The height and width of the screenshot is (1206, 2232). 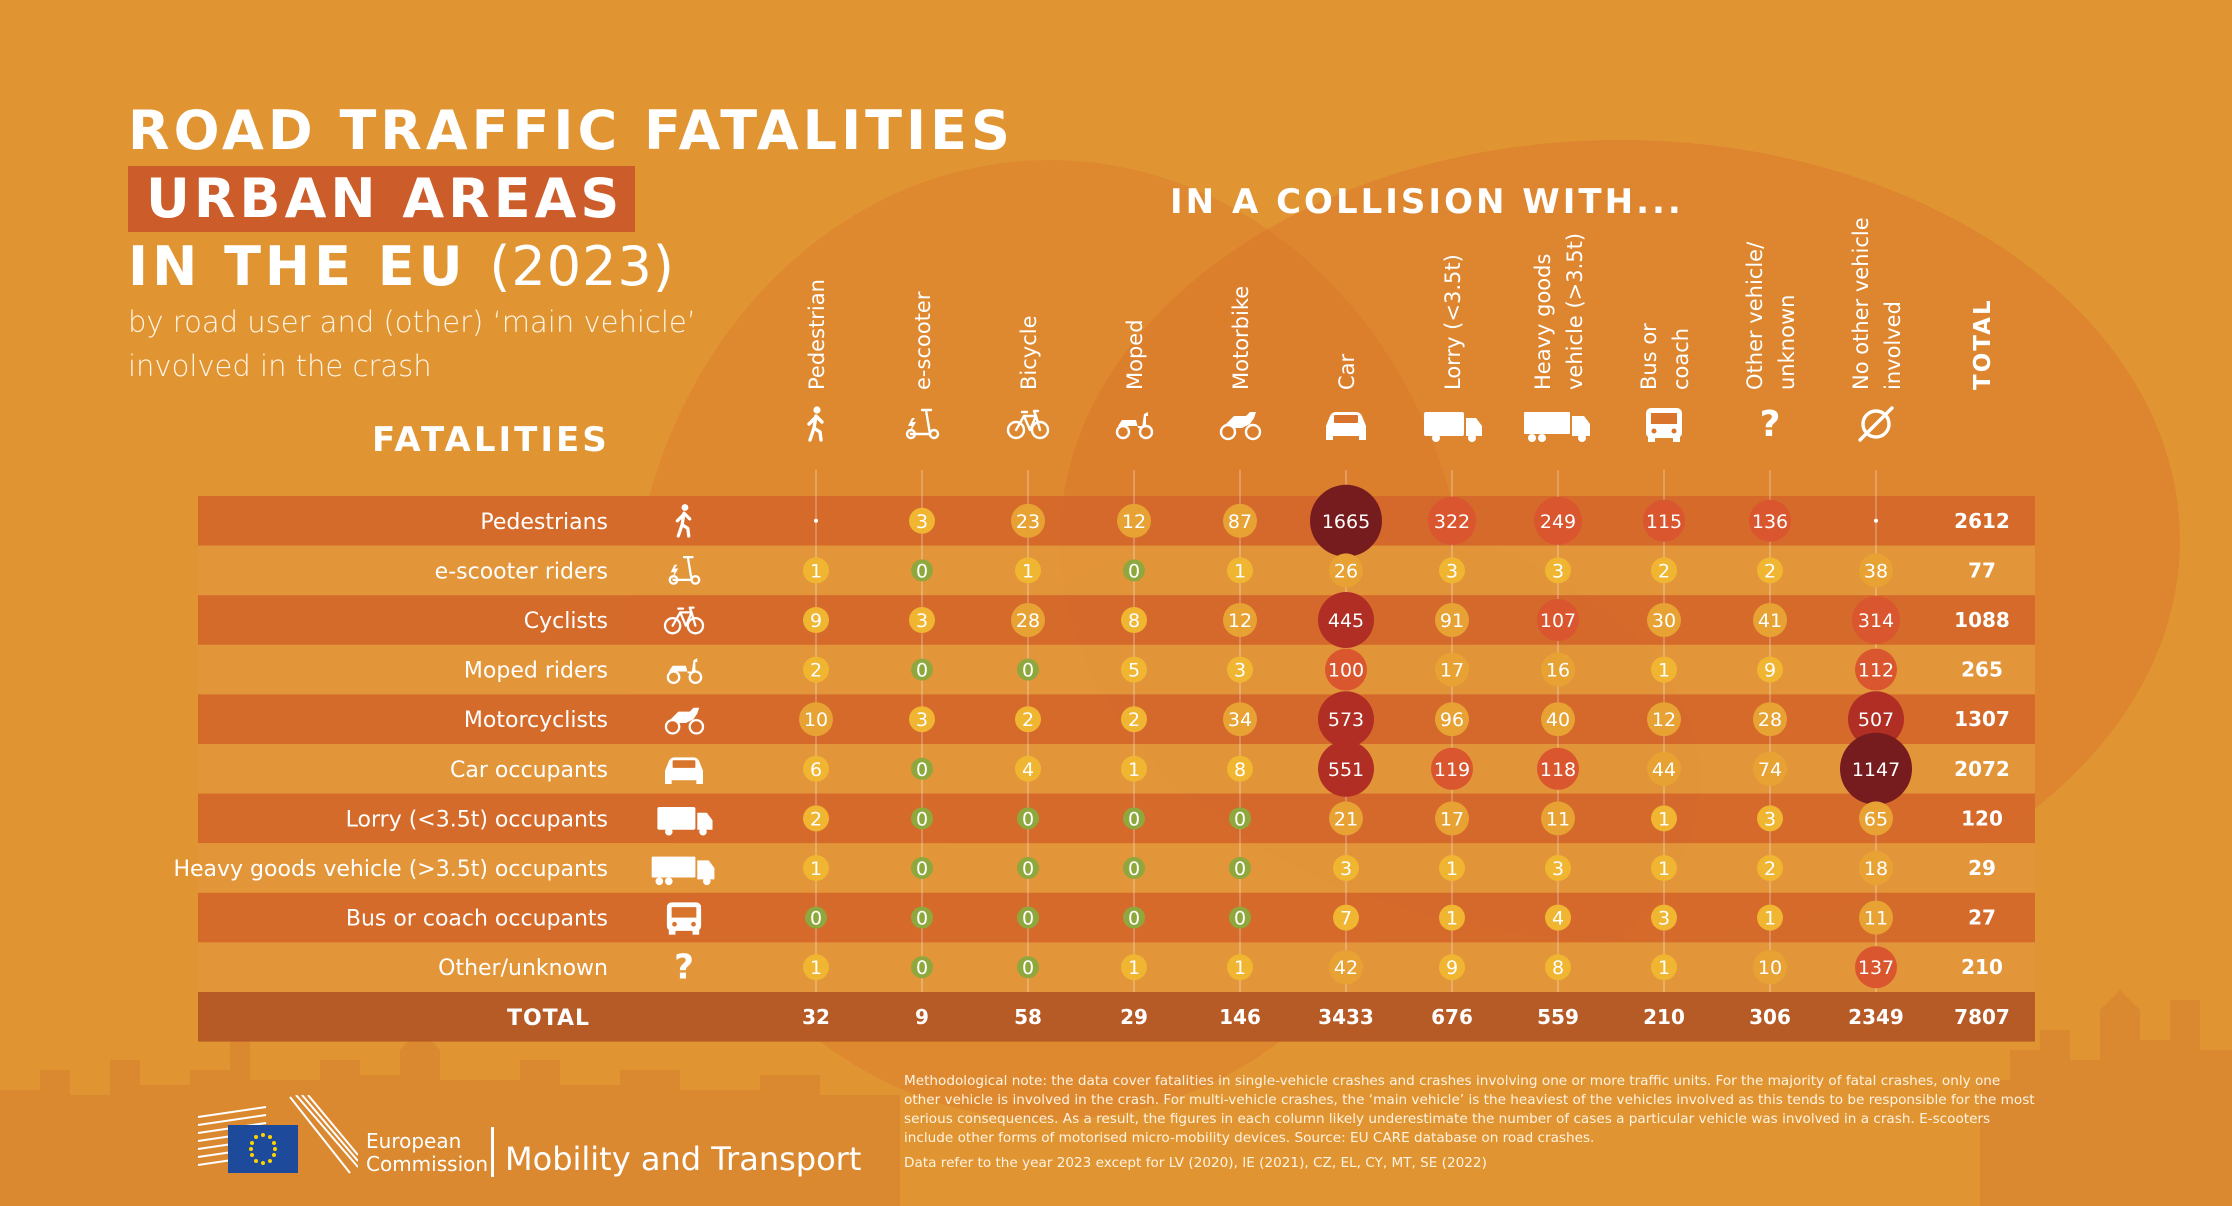 I want to click on row-total-1: 77, so click(x=1982, y=570).